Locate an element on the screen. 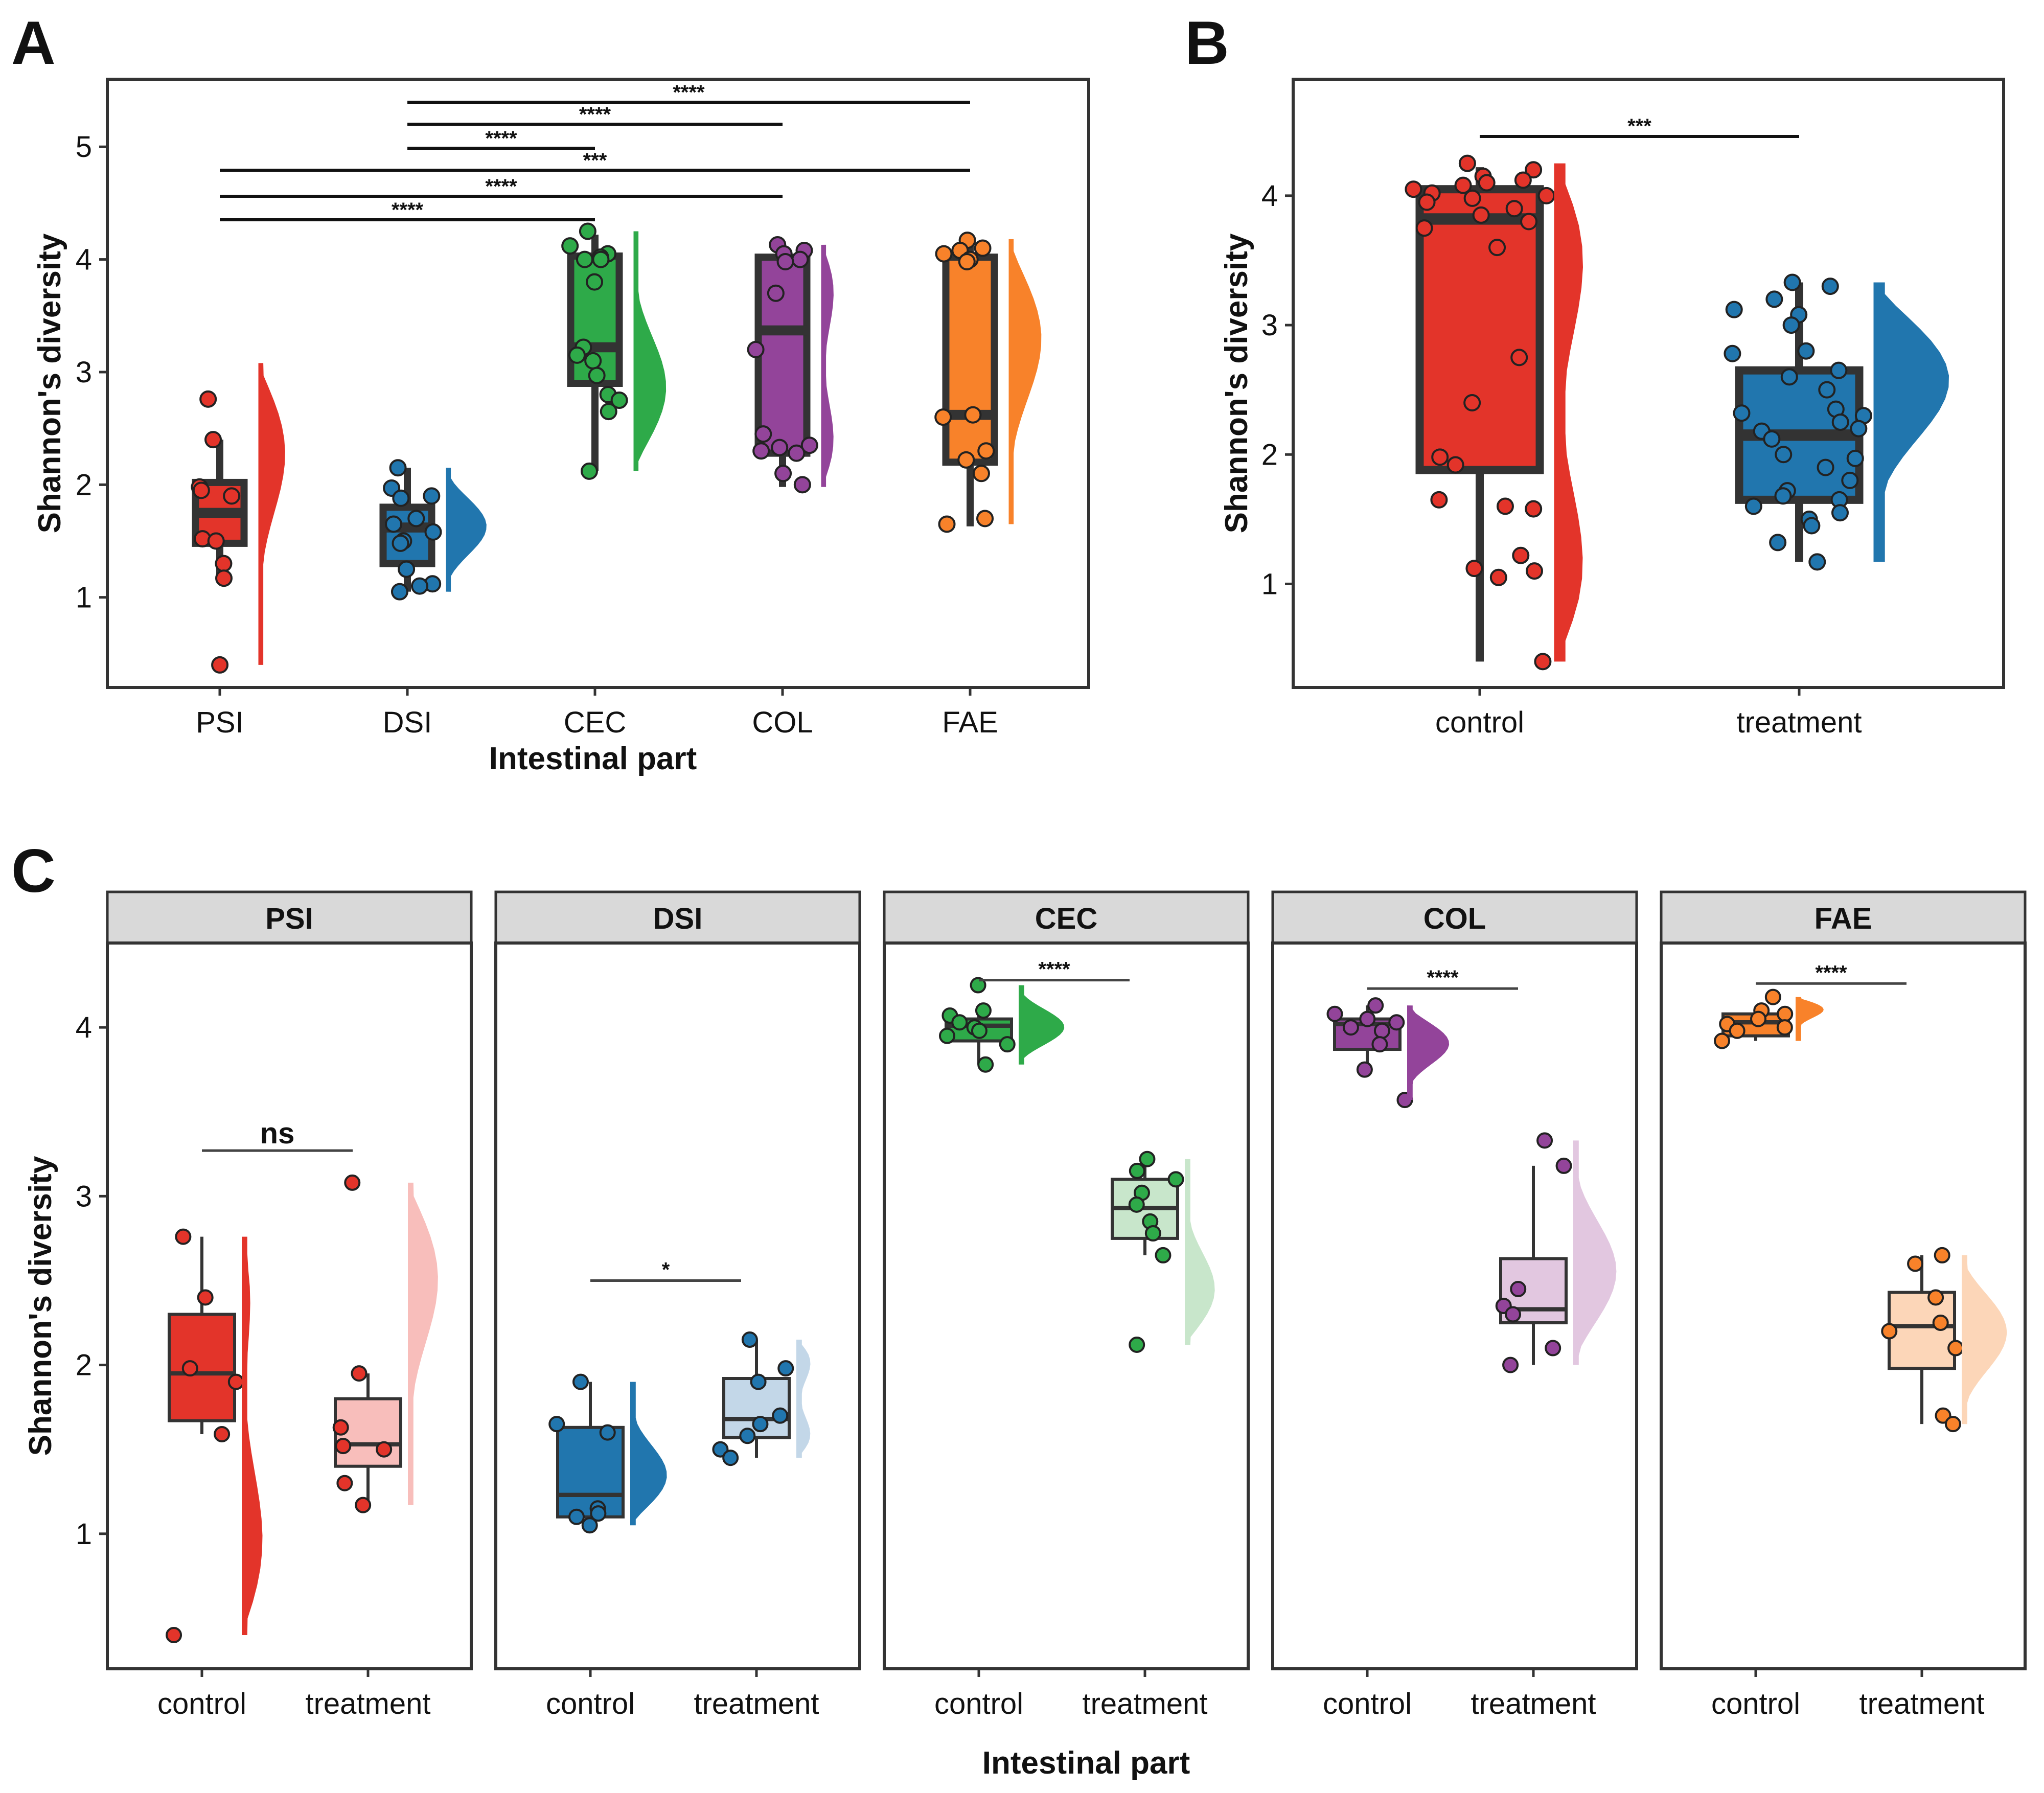 This screenshot has width=2044, height=1793. facet-strip-label: CEC is located at coordinates (1066, 919).